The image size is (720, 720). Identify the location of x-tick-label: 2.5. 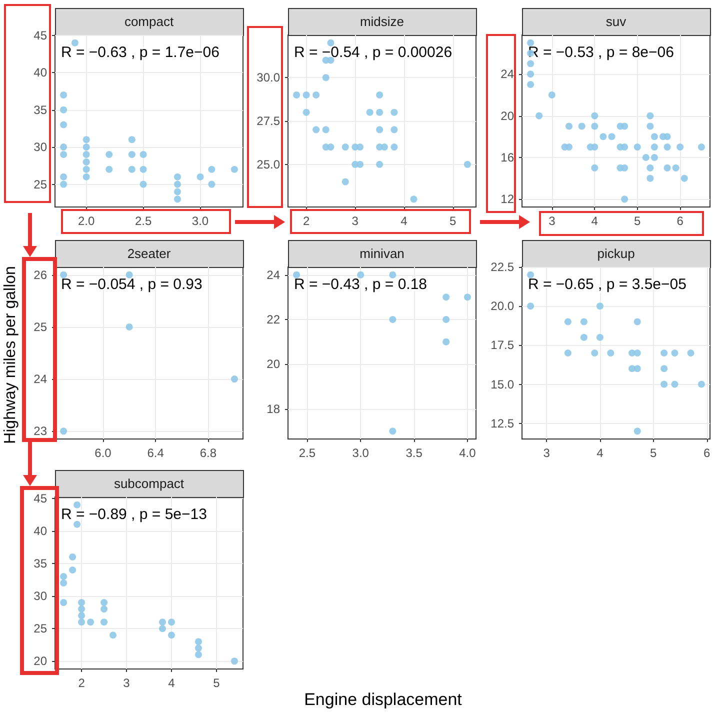
(307, 453).